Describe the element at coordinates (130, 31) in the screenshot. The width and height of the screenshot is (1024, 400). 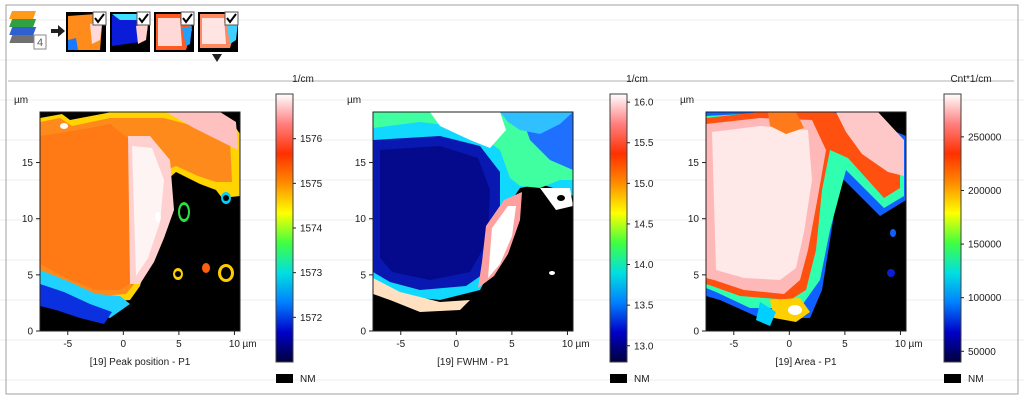
I see `thumbnail-fwhm-icon` at that location.